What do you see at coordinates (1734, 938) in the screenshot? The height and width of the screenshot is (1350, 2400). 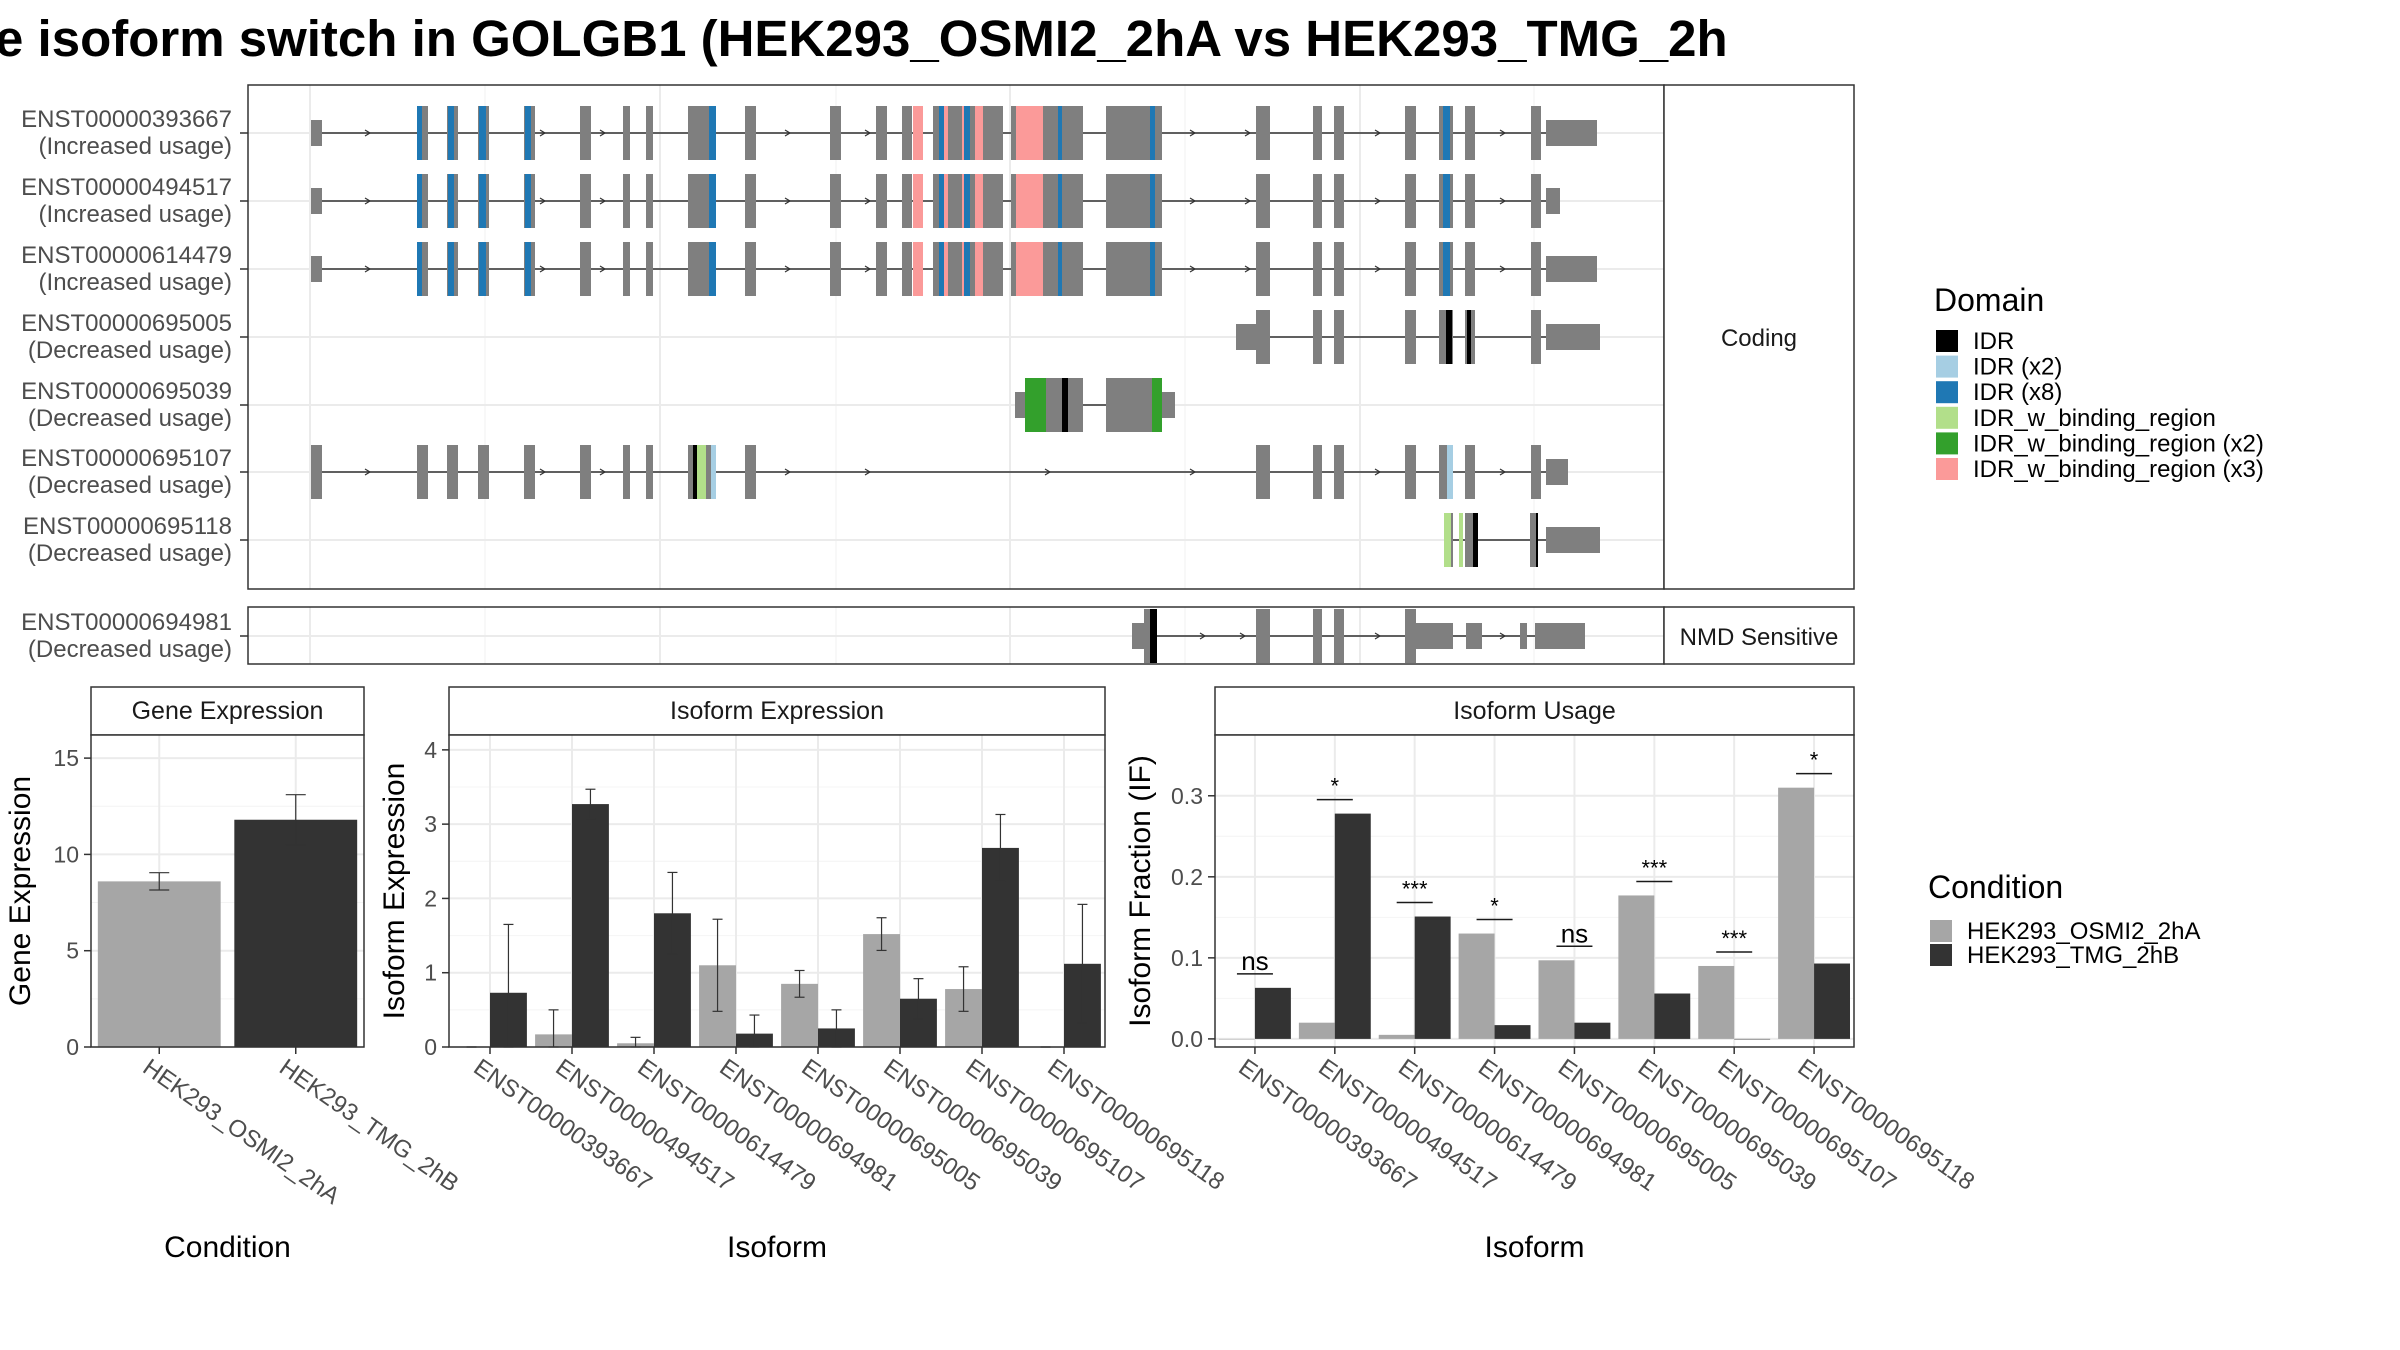 I see `significance-label: ***` at bounding box center [1734, 938].